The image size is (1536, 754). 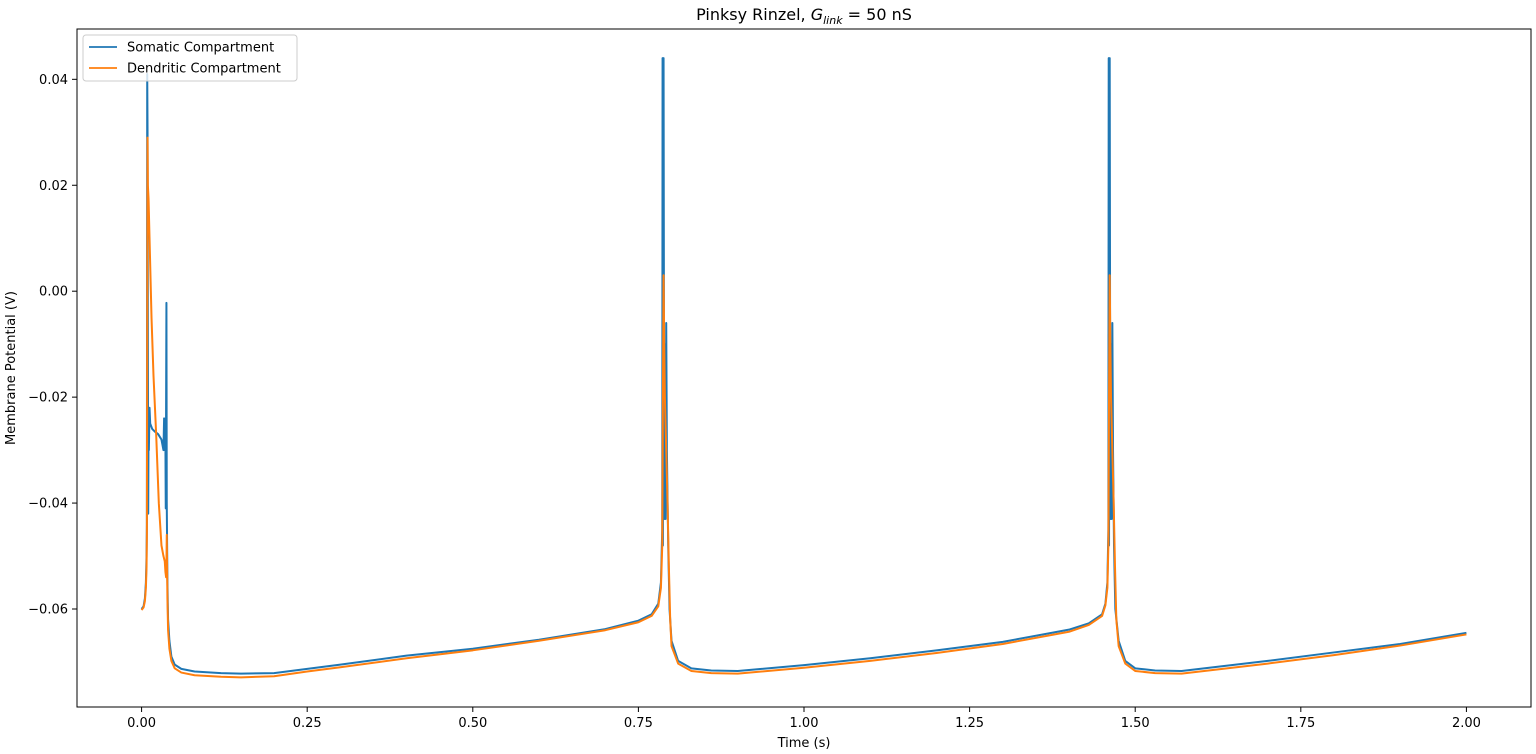 I want to click on y-axis: −0.06 −0.04 −0.02 0.00 0.02 0.04, so click(x=52, y=345).